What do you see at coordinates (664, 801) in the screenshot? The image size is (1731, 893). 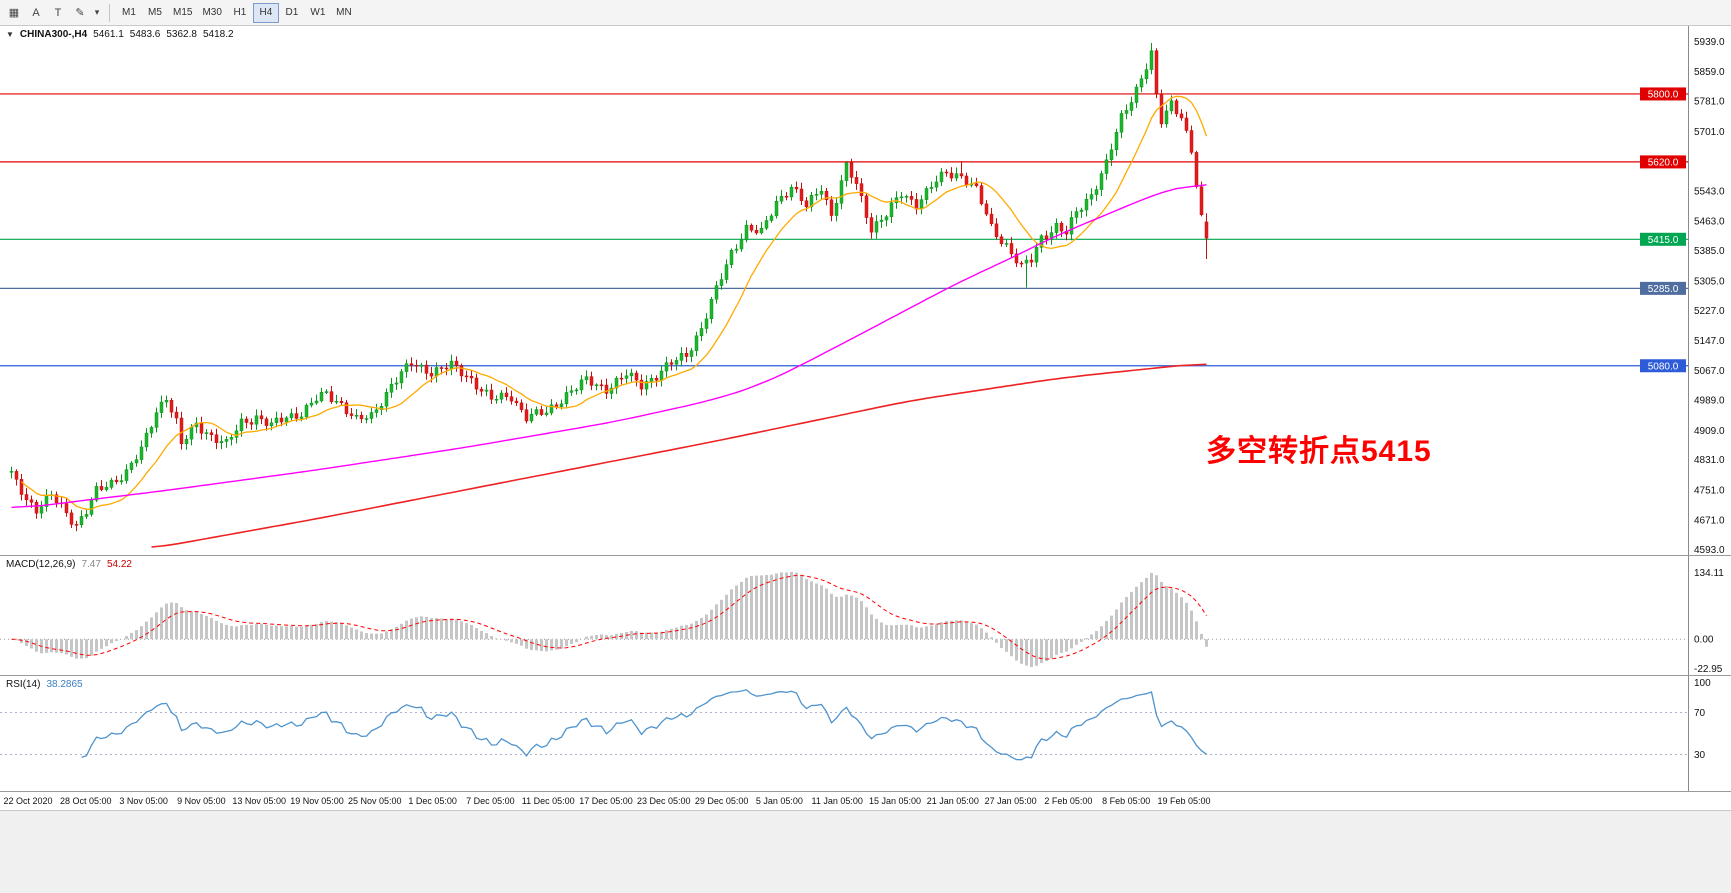 I see `time-axis-label: 23 Dec 05:00` at bounding box center [664, 801].